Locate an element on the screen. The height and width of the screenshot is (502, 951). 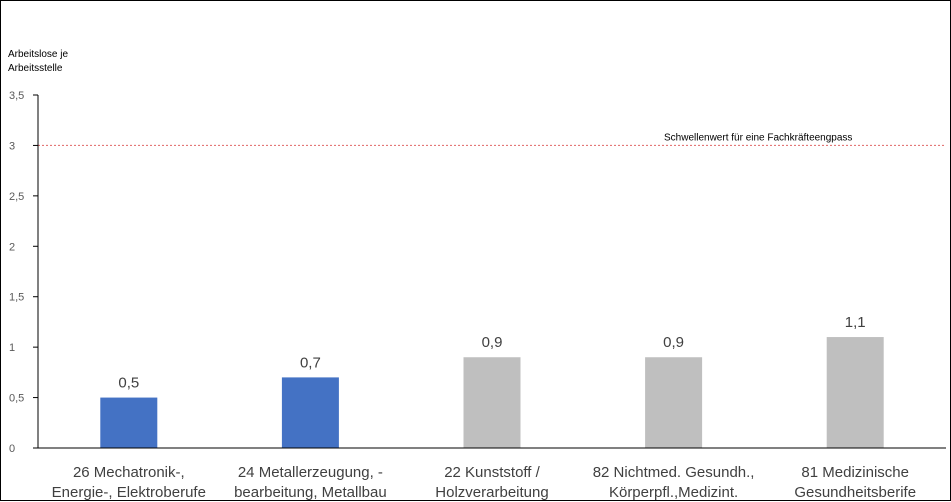
y-tick-label: 1,5 is located at coordinates (16, 298).